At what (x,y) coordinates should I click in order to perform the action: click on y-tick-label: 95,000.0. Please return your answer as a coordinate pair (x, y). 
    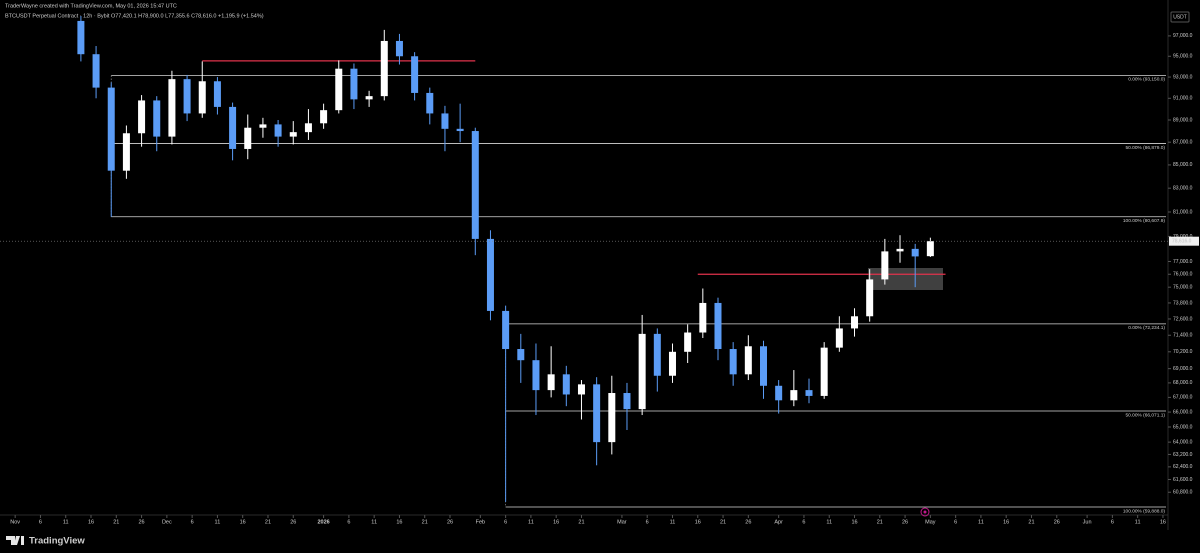
    Looking at the image, I should click on (1183, 57).